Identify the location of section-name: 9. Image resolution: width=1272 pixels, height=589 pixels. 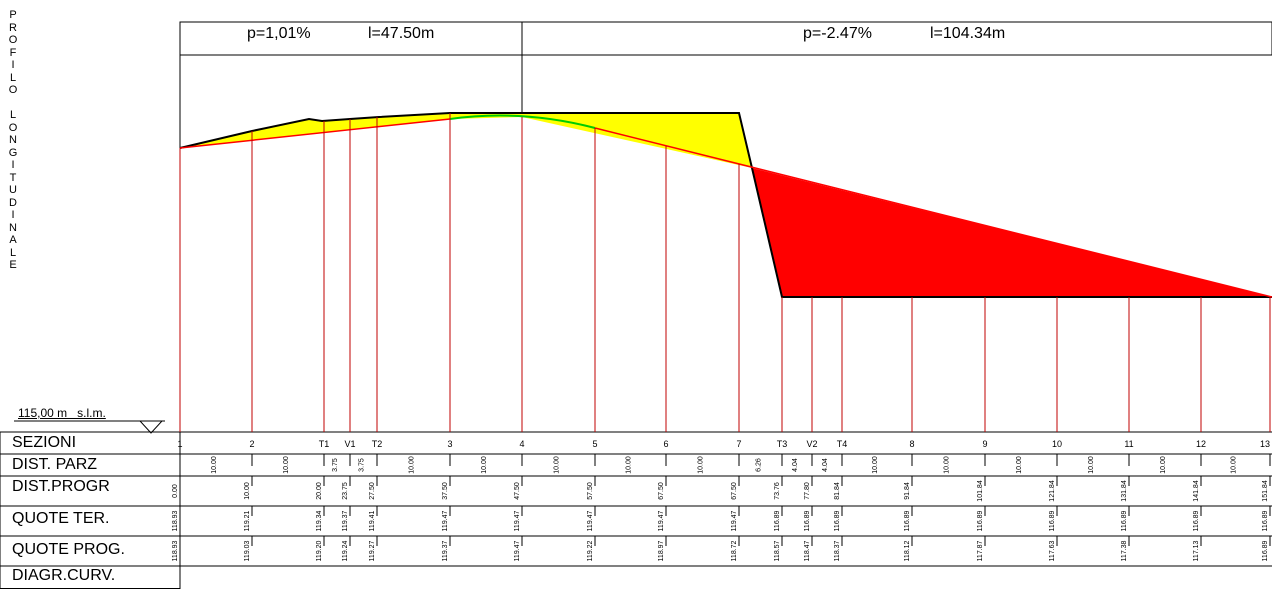
(984, 444).